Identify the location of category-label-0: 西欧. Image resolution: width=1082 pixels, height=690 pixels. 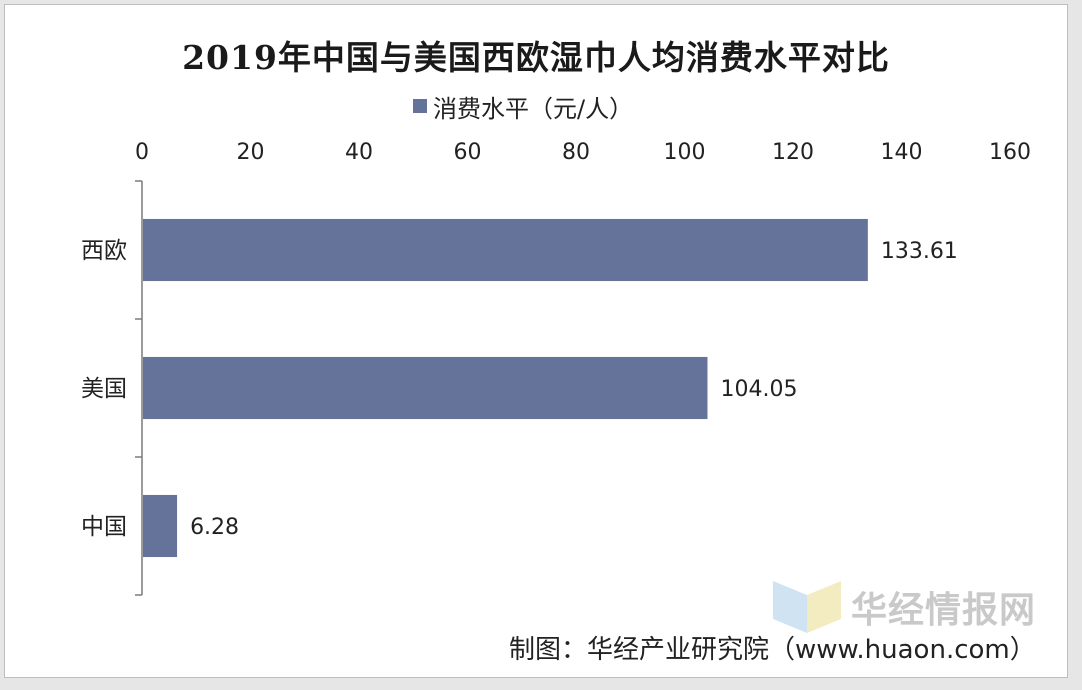
(104, 251).